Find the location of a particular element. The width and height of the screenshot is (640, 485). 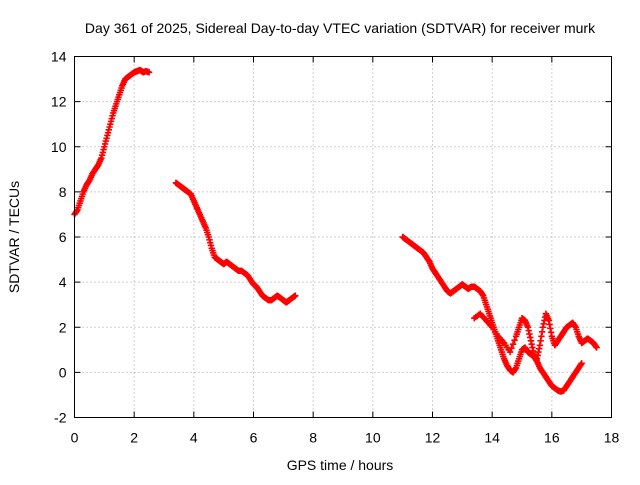

y-tick-label: -2 is located at coordinates (60, 418).